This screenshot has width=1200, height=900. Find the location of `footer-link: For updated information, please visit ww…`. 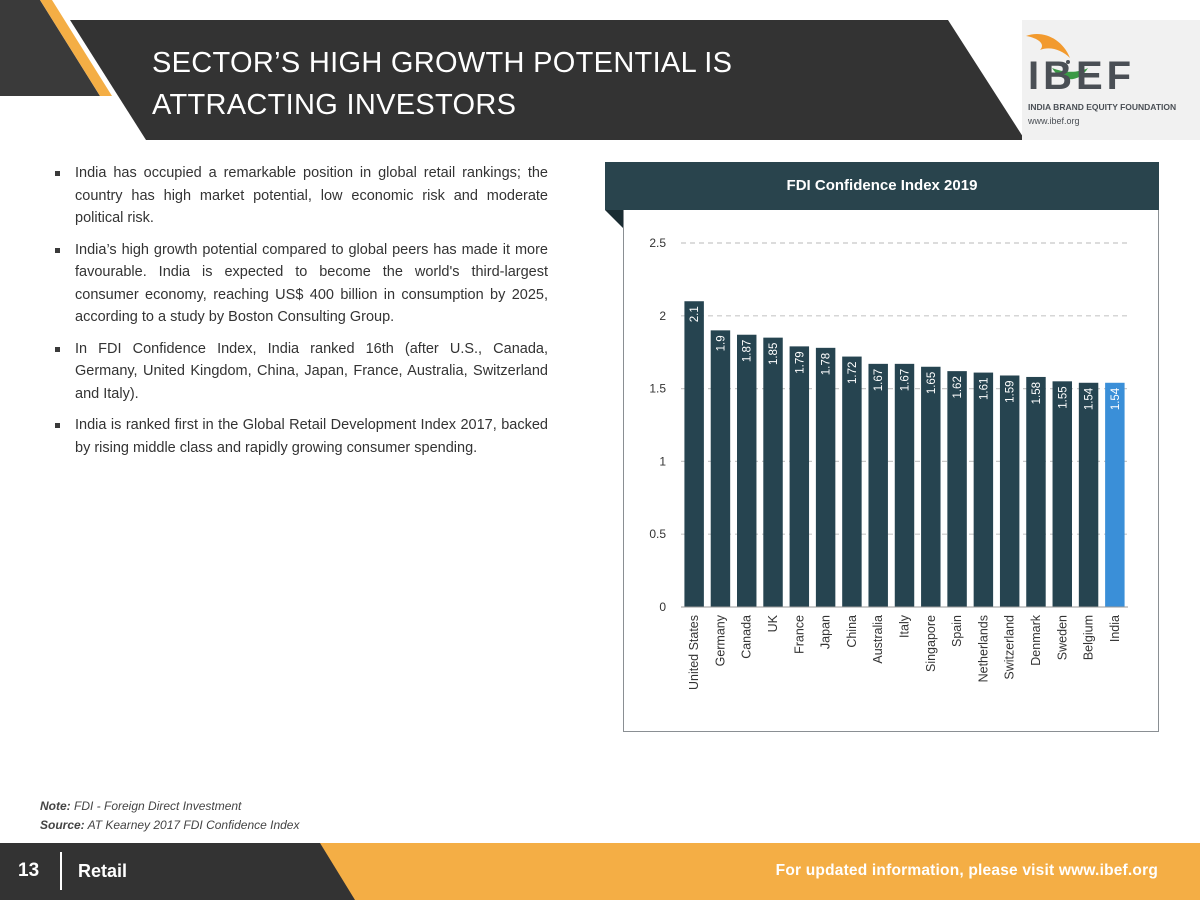

footer-link: For updated information, please visit ww… is located at coordinates (966, 870).